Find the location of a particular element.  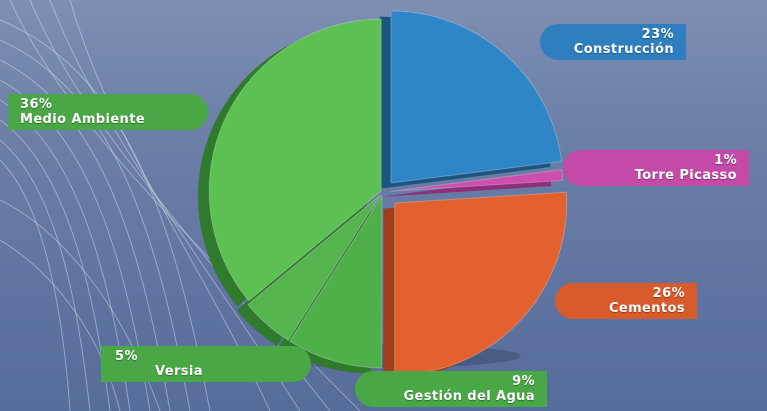

pie-slice-gestion-del-agua is located at coordinates (336, 281).